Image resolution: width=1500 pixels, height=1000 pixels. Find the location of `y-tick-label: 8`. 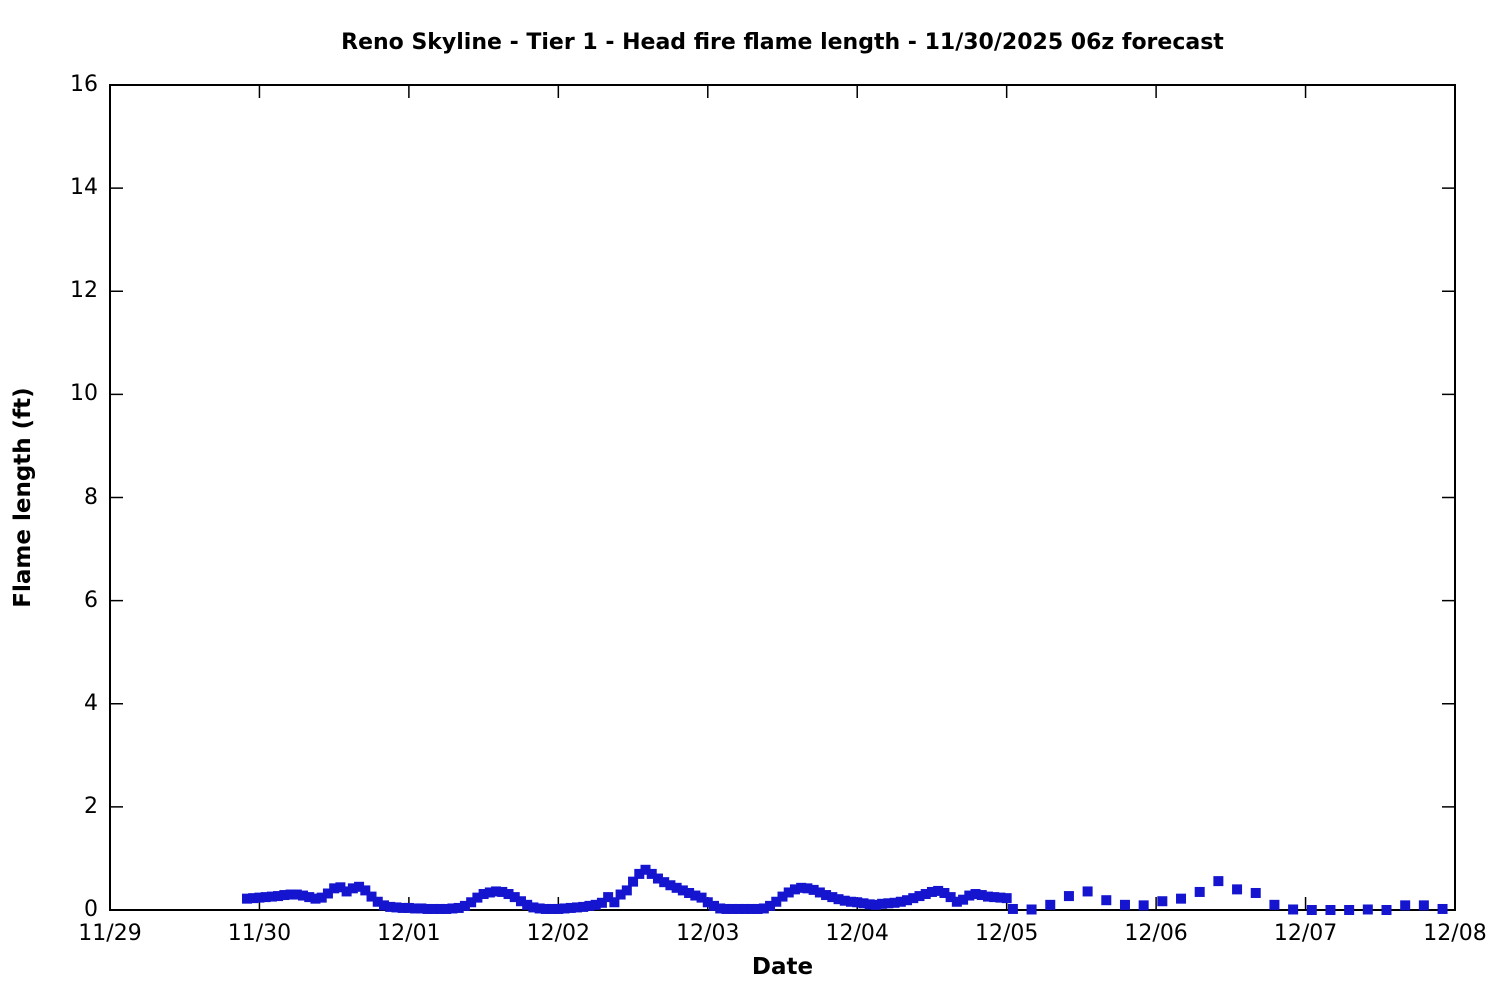

y-tick-label: 8 is located at coordinates (91, 497).